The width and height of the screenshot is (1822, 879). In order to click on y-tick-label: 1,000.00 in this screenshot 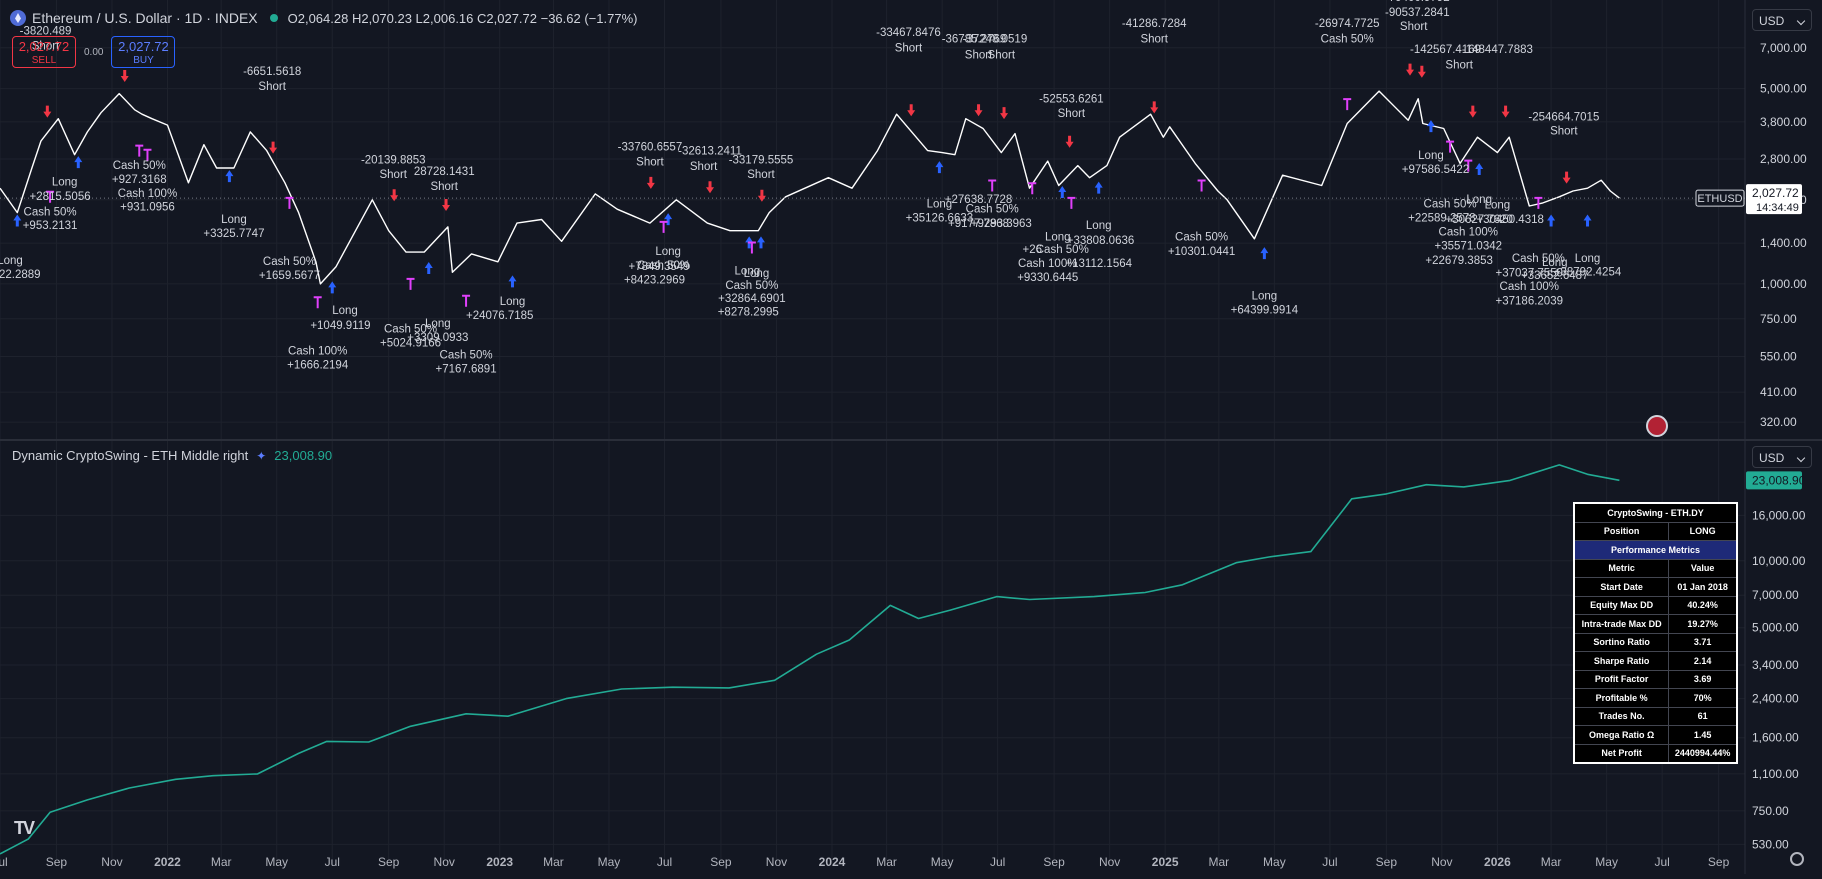, I will do `click(1783, 284)`.